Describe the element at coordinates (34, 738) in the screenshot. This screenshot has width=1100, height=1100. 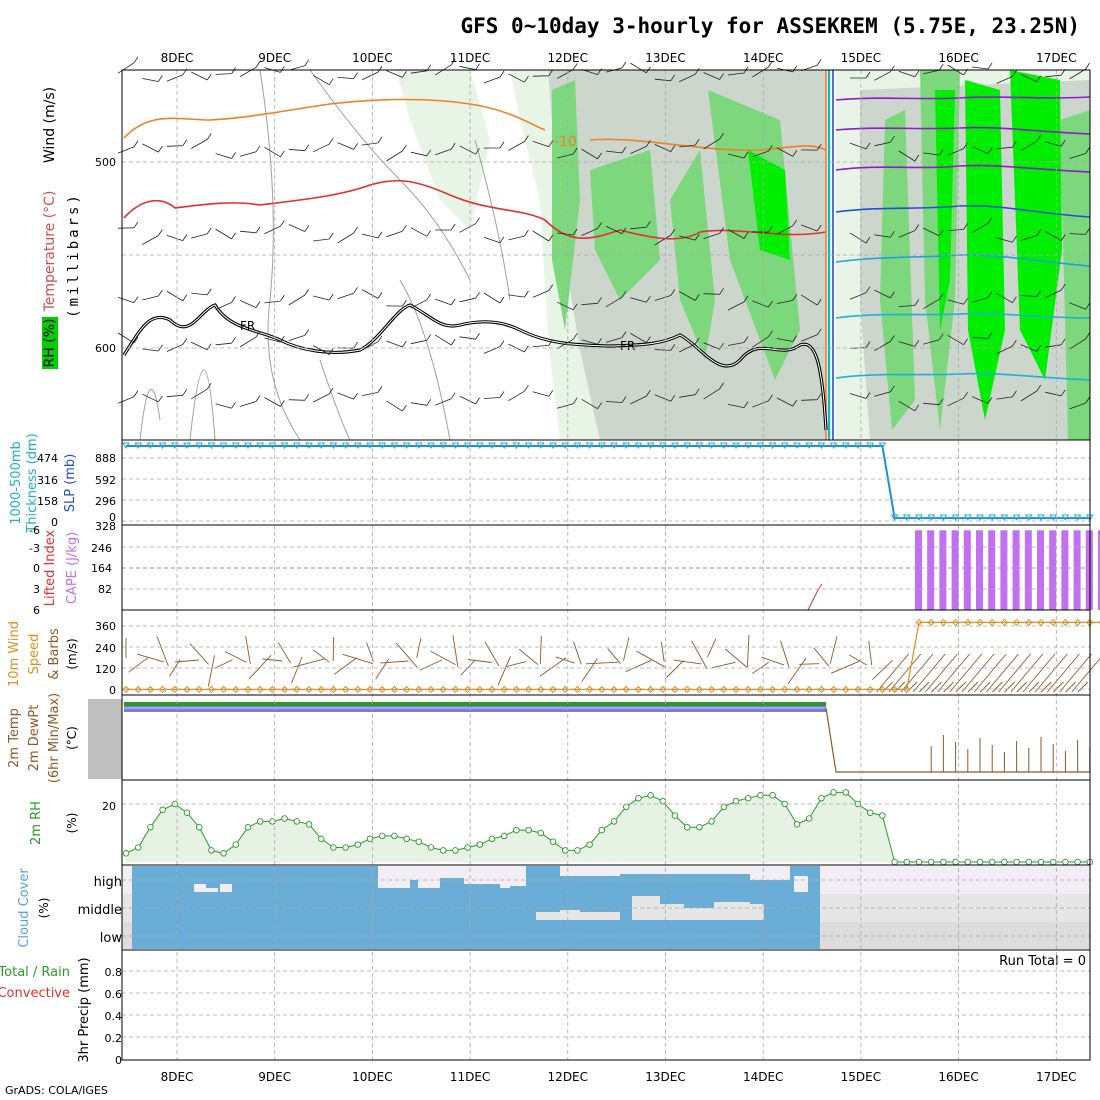
I see `temp-ylabel-2: 2m DewPt` at that location.